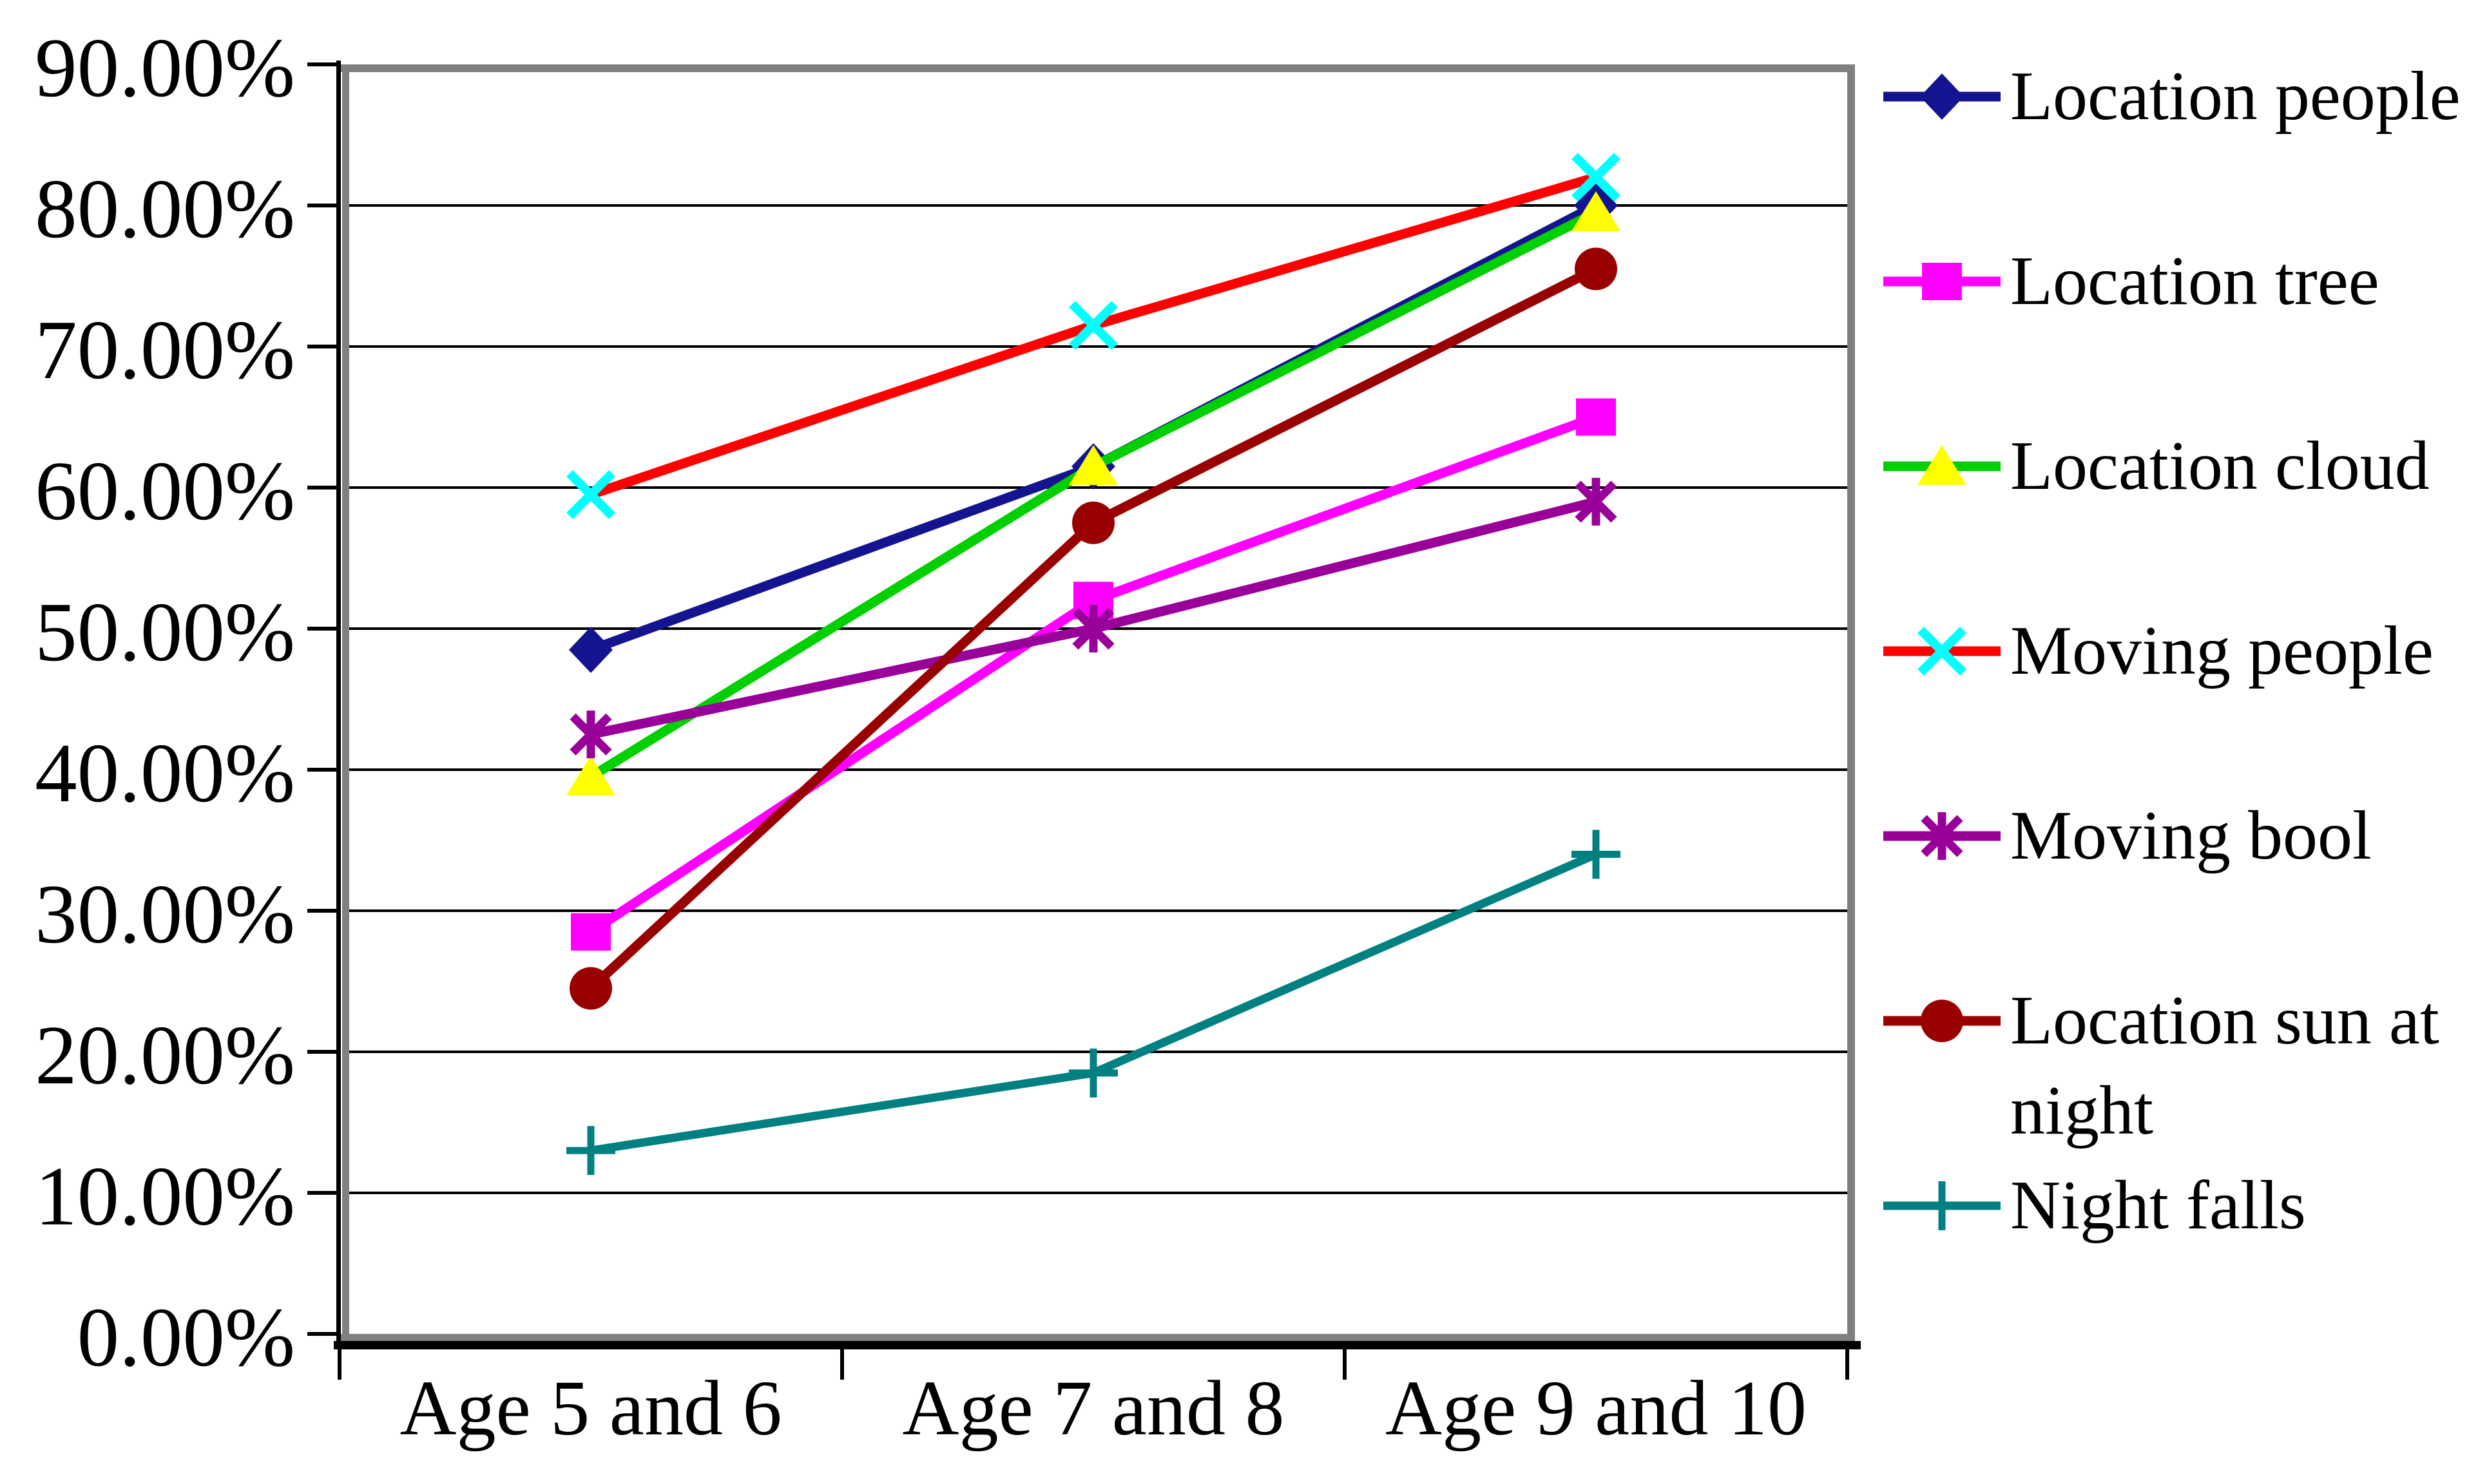 The height and width of the screenshot is (1484, 2478). What do you see at coordinates (186, 1337) in the screenshot?
I see `y-axis-label-0: 0.00%` at bounding box center [186, 1337].